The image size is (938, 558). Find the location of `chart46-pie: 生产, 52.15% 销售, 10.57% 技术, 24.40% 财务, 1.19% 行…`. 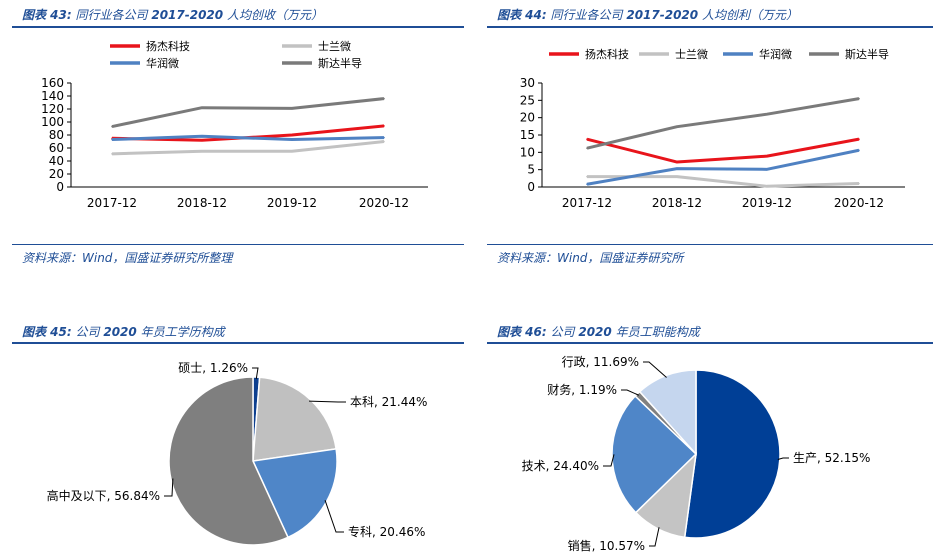

chart46-pie: 生产, 52.15% 销售, 10.57% 技术, 24.40% 财务, 1.19% 行… is located at coordinates (696, 454).